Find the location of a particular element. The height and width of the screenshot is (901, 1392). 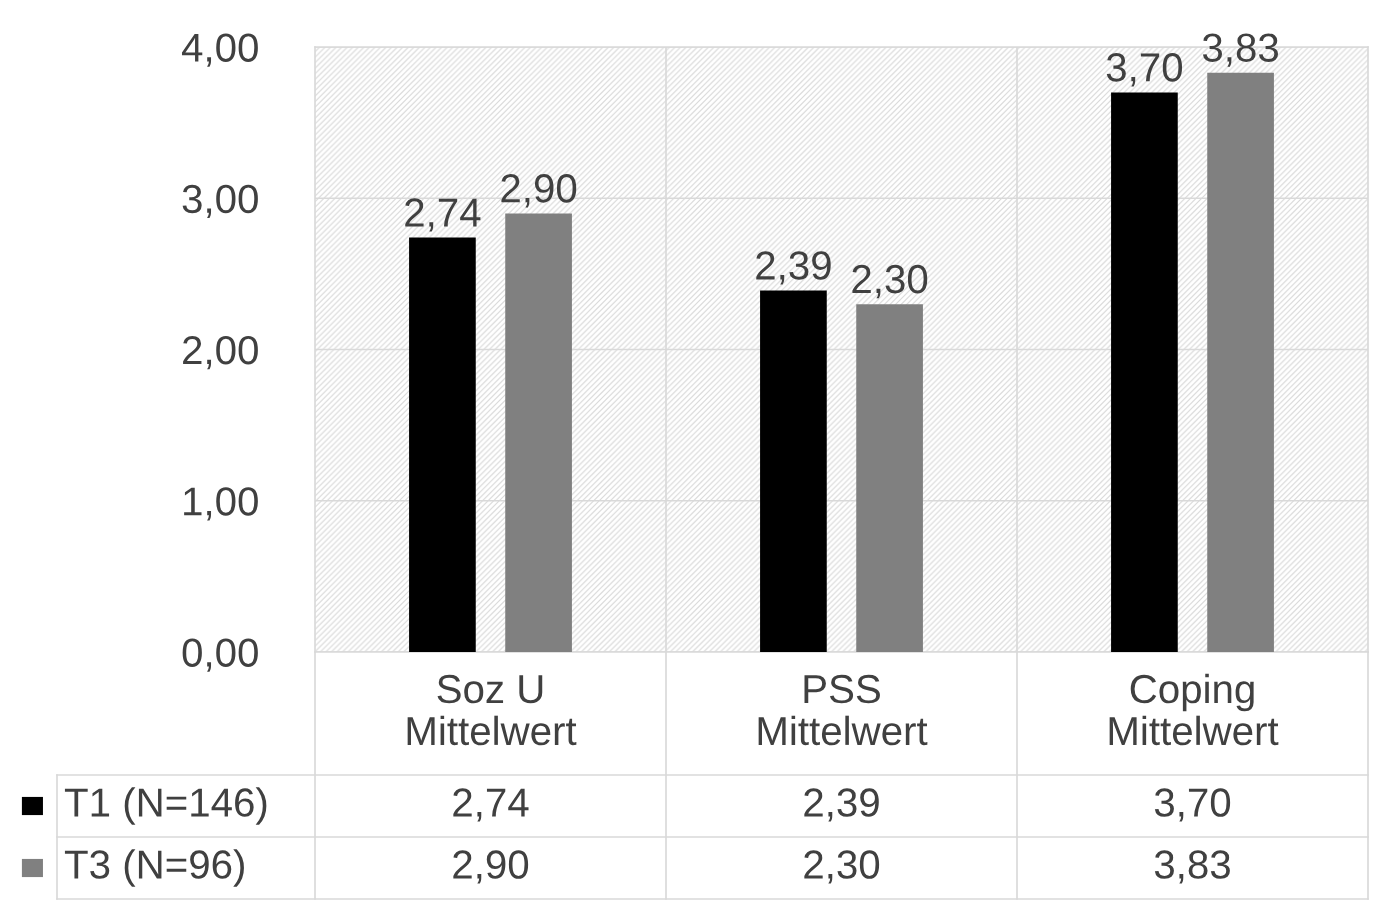

y-tick-label: 2,00 is located at coordinates (220, 352).